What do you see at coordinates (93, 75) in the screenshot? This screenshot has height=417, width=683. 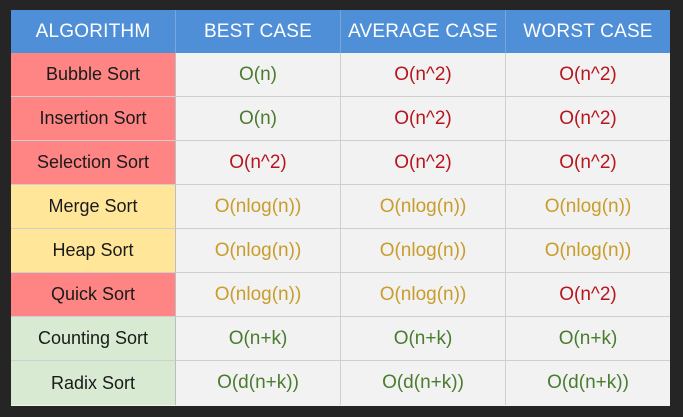 I see `algorithm-name-cell: Bubble Sort` at bounding box center [93, 75].